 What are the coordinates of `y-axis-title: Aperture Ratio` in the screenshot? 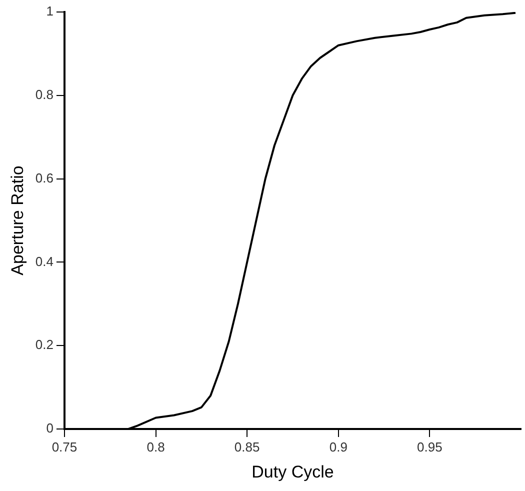 It's located at (17, 221).